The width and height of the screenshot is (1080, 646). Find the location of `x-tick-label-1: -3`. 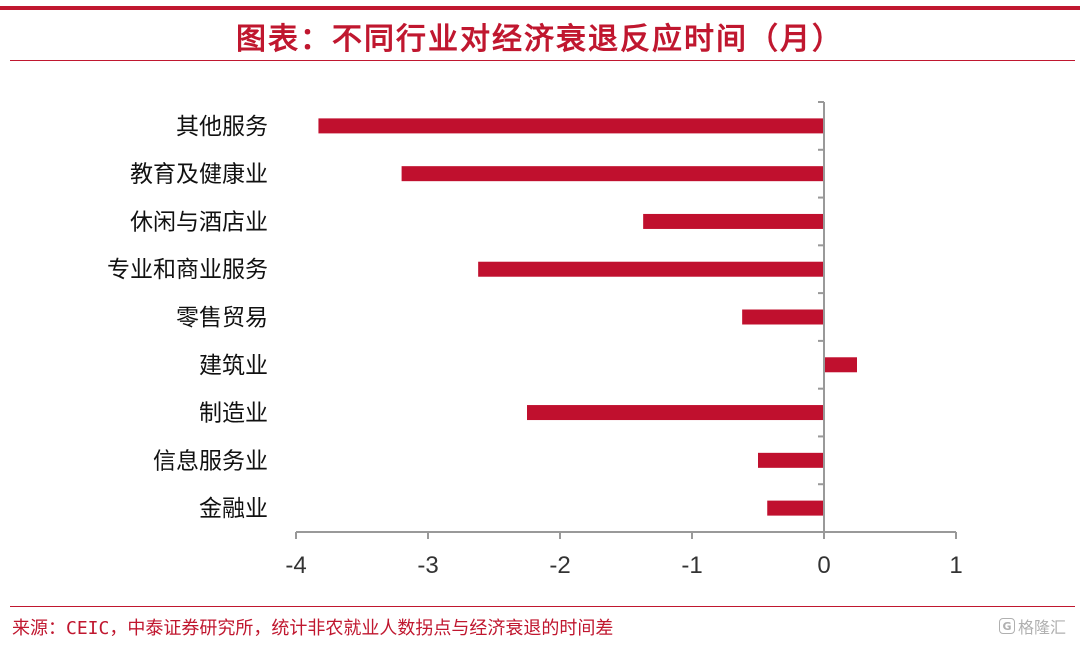

x-tick-label-1: -3 is located at coordinates (427, 565).